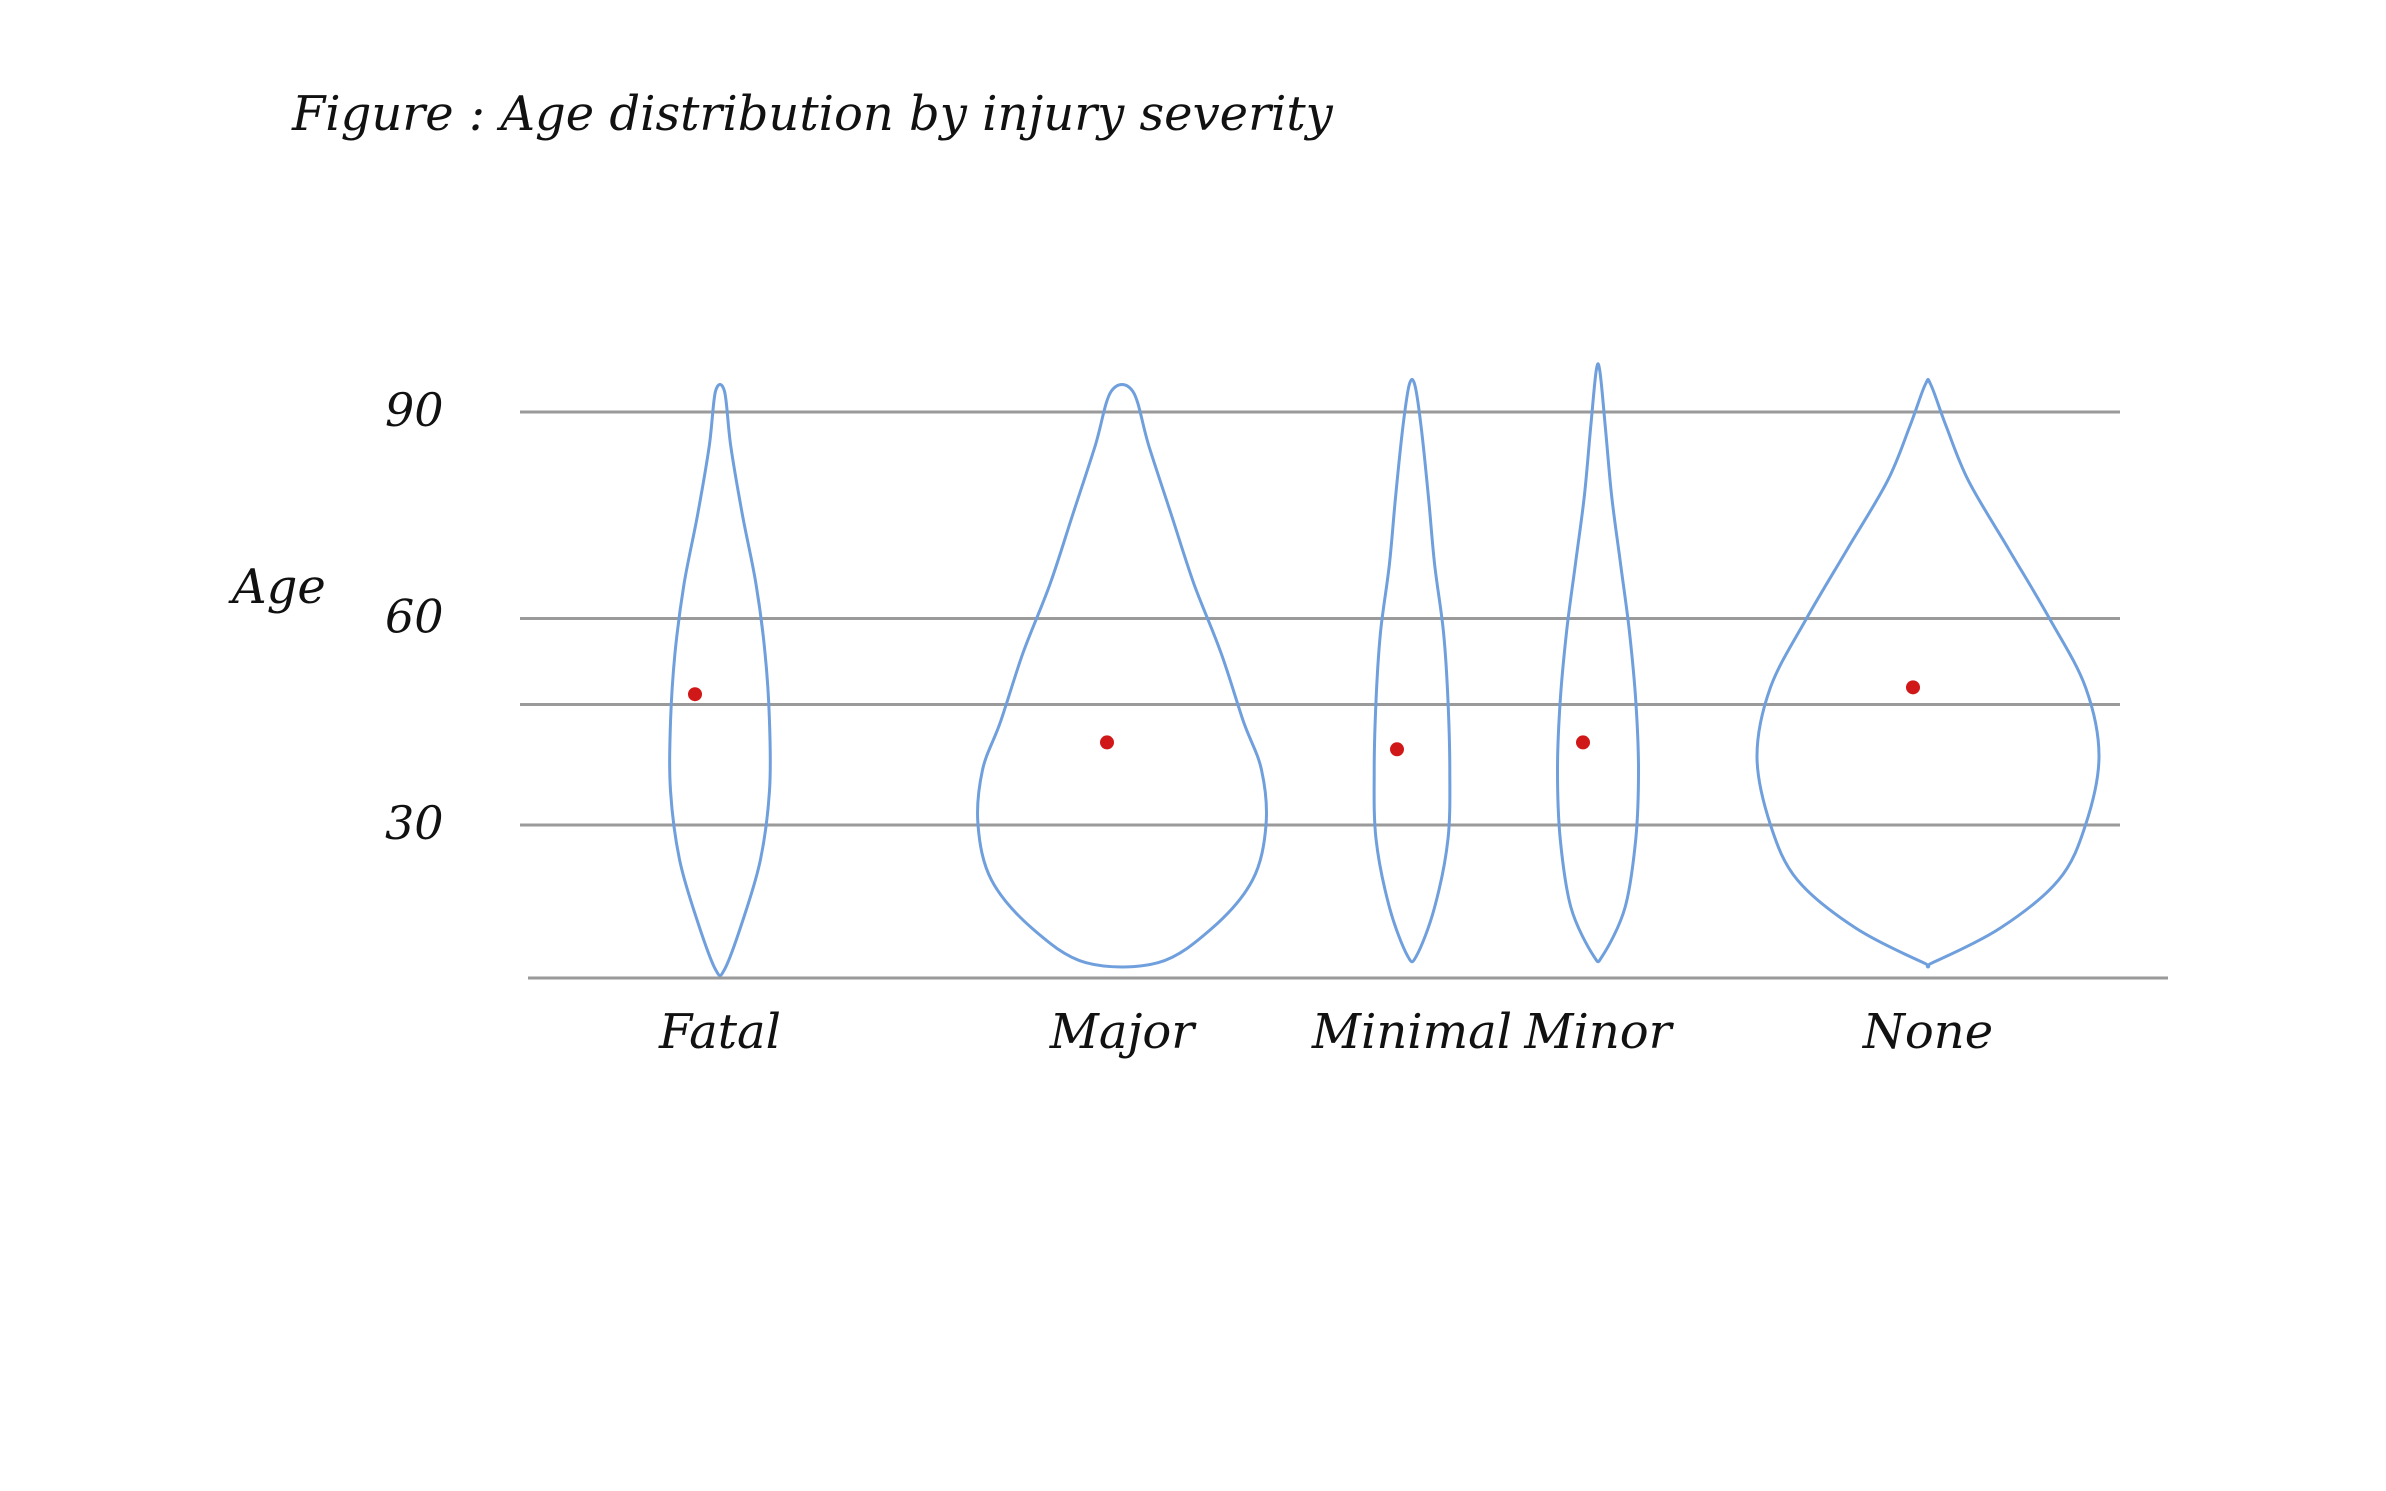 Image resolution: width=2386 pixels, height=1491 pixels. What do you see at coordinates (1598, 663) in the screenshot?
I see `violin-minor` at bounding box center [1598, 663].